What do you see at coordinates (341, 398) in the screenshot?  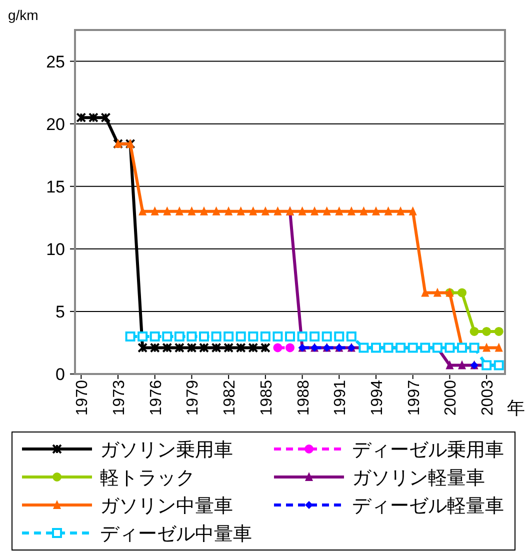 I see `x-tick-label: 1991` at bounding box center [341, 398].